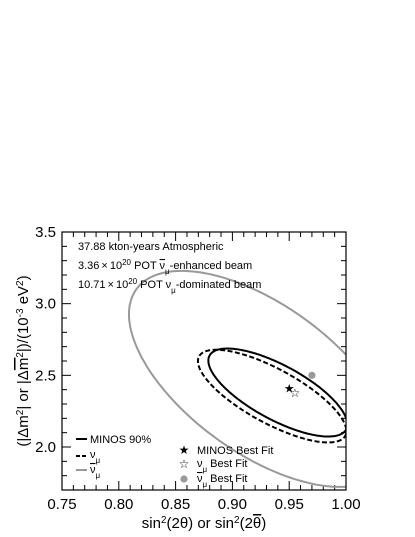 This screenshot has height=537, width=415. What do you see at coordinates (45, 232) in the screenshot?
I see `y-tick-label: 3.5` at bounding box center [45, 232].